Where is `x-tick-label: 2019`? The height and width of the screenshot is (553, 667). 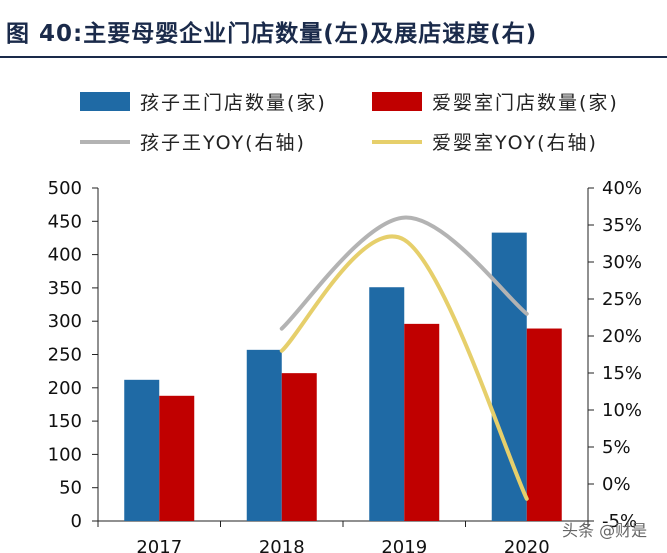 x-tick-label: 2019 is located at coordinates (404, 545).